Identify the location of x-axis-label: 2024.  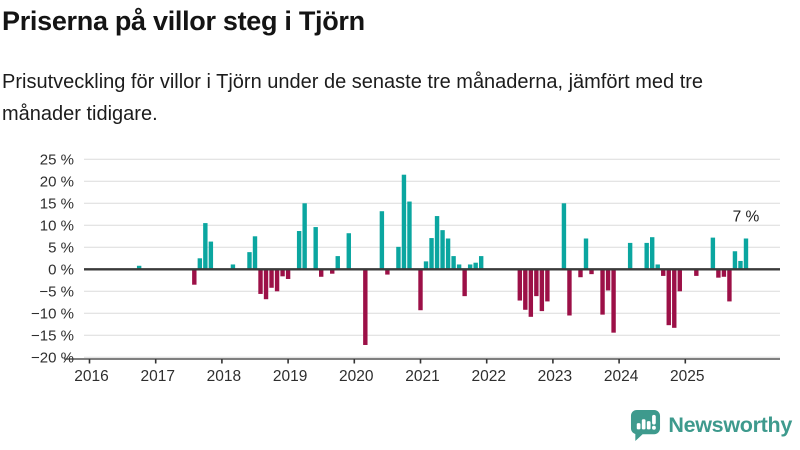
(621, 376).